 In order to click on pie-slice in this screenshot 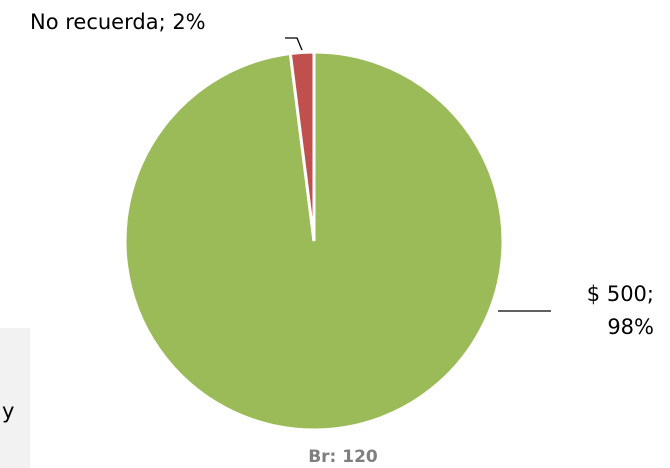, I will do `click(302, 146)`.